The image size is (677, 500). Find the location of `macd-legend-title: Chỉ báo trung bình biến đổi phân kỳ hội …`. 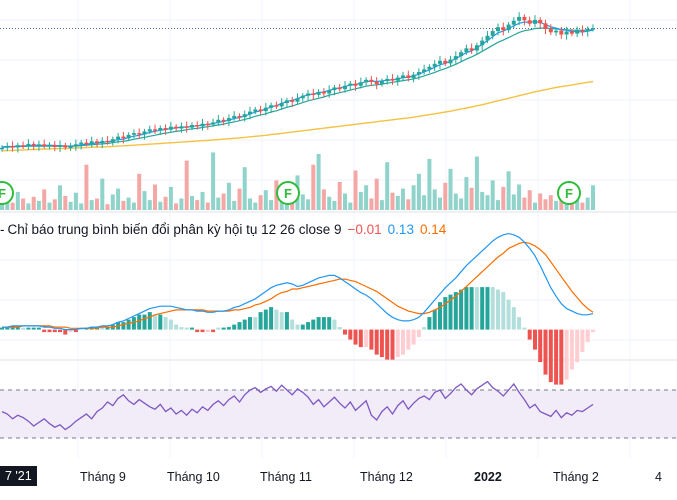

macd-legend-title: Chỉ báo trung bình biến đổi phân kỳ hội … is located at coordinates (174, 229).